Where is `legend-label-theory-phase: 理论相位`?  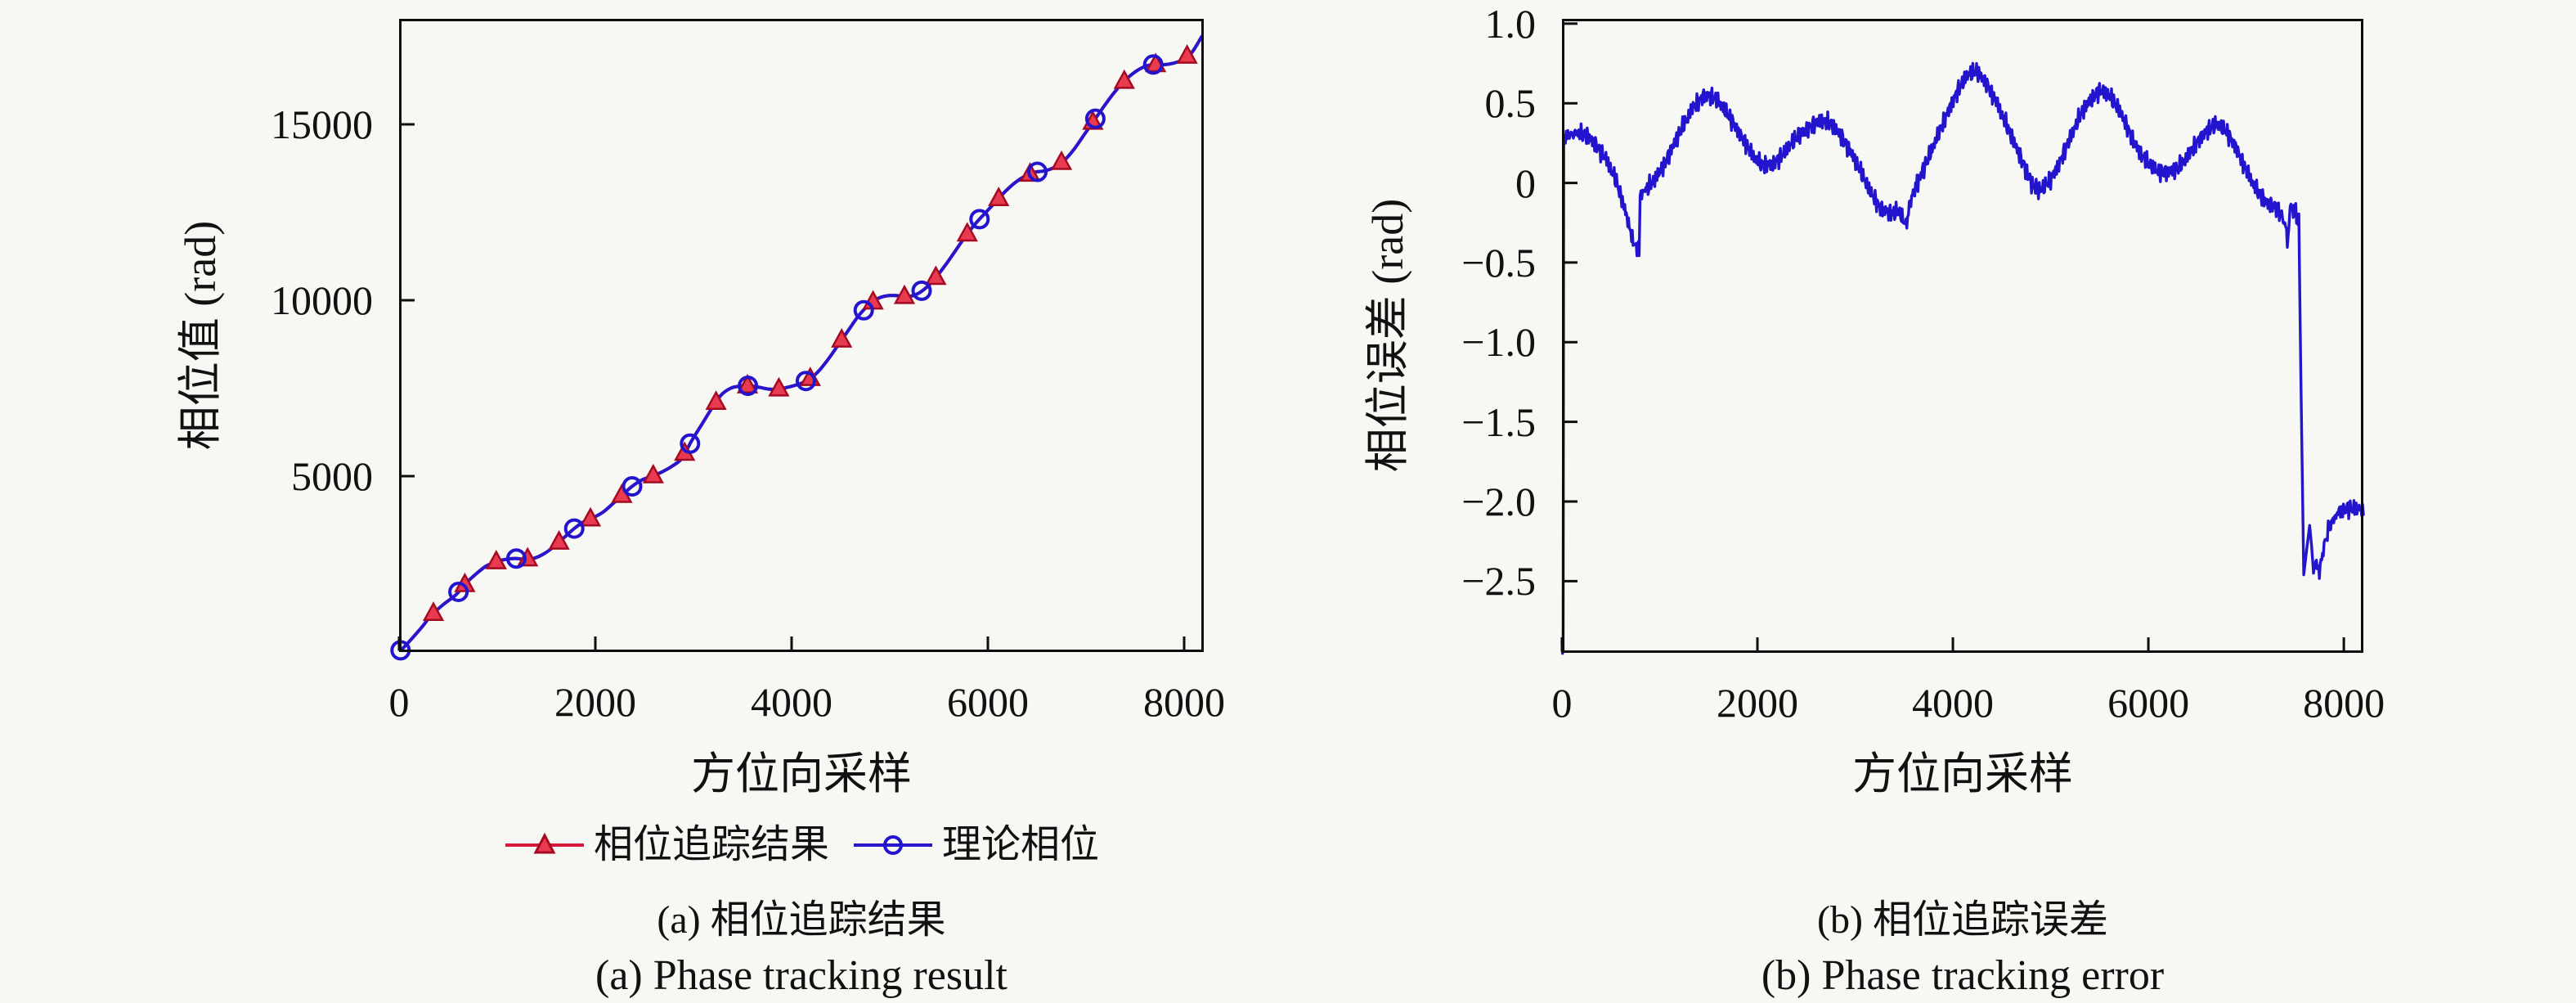 legend-label-theory-phase: 理论相位 is located at coordinates (1021, 844).